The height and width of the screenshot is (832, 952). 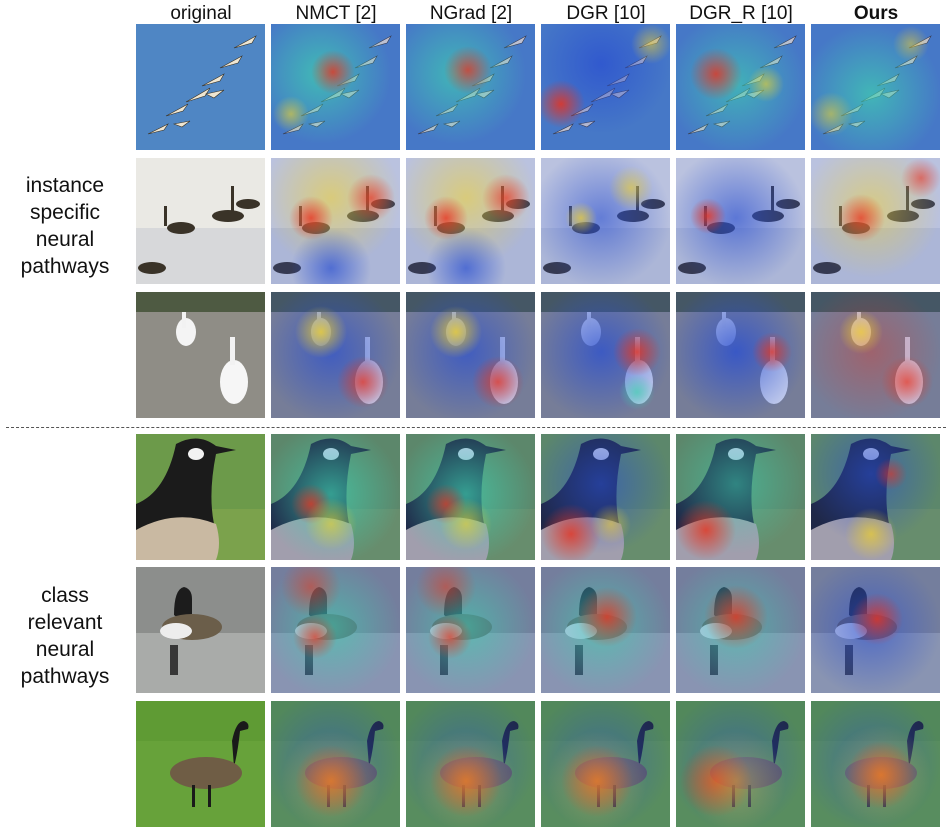 What do you see at coordinates (65, 595) in the screenshot?
I see `group-label-line: class` at bounding box center [65, 595].